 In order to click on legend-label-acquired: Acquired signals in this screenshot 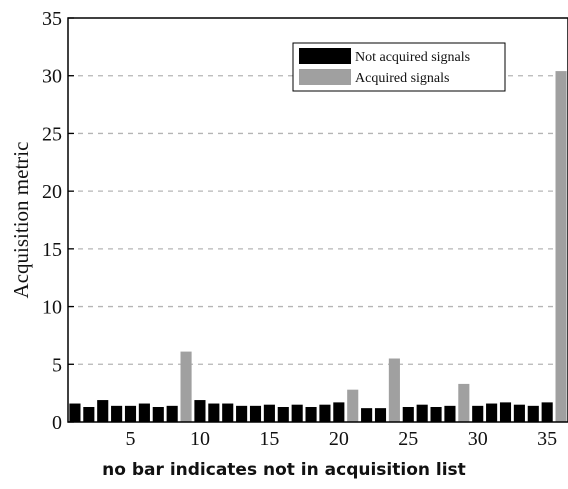, I will do `click(402, 78)`.